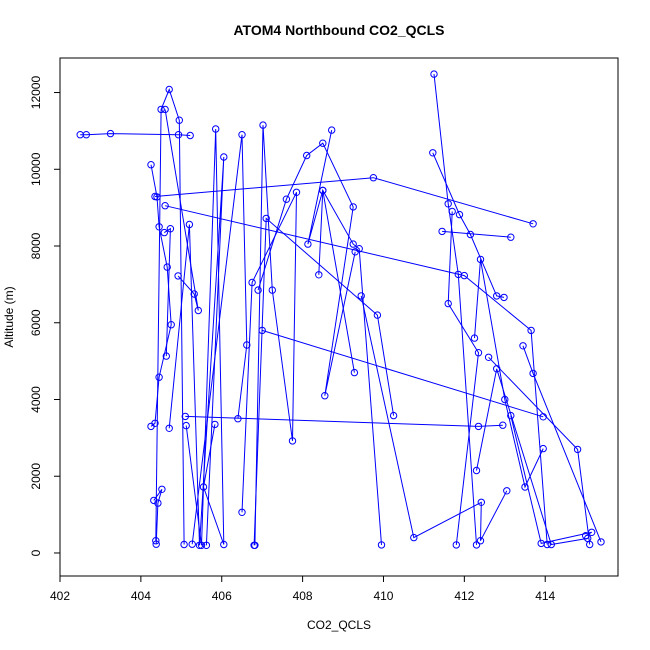  I want to click on x-tick-label: 412, so click(464, 596).